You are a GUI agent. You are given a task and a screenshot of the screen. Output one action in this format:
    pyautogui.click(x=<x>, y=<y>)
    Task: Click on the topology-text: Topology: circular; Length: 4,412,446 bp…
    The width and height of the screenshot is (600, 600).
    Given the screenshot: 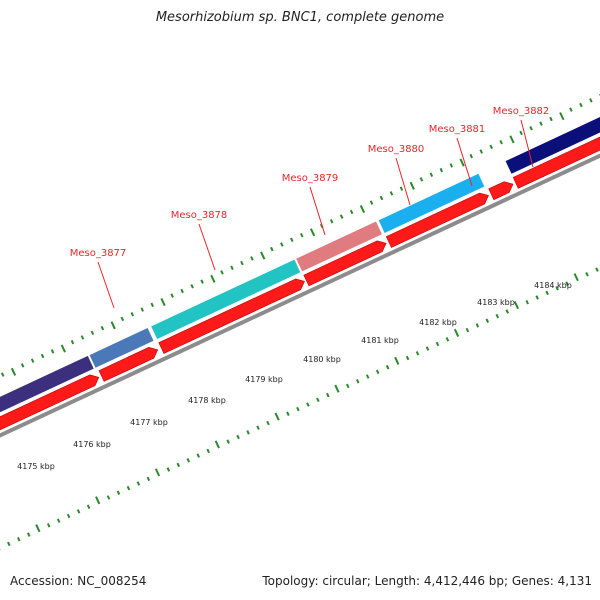 What is the action you would take?
    pyautogui.click(x=427, y=581)
    